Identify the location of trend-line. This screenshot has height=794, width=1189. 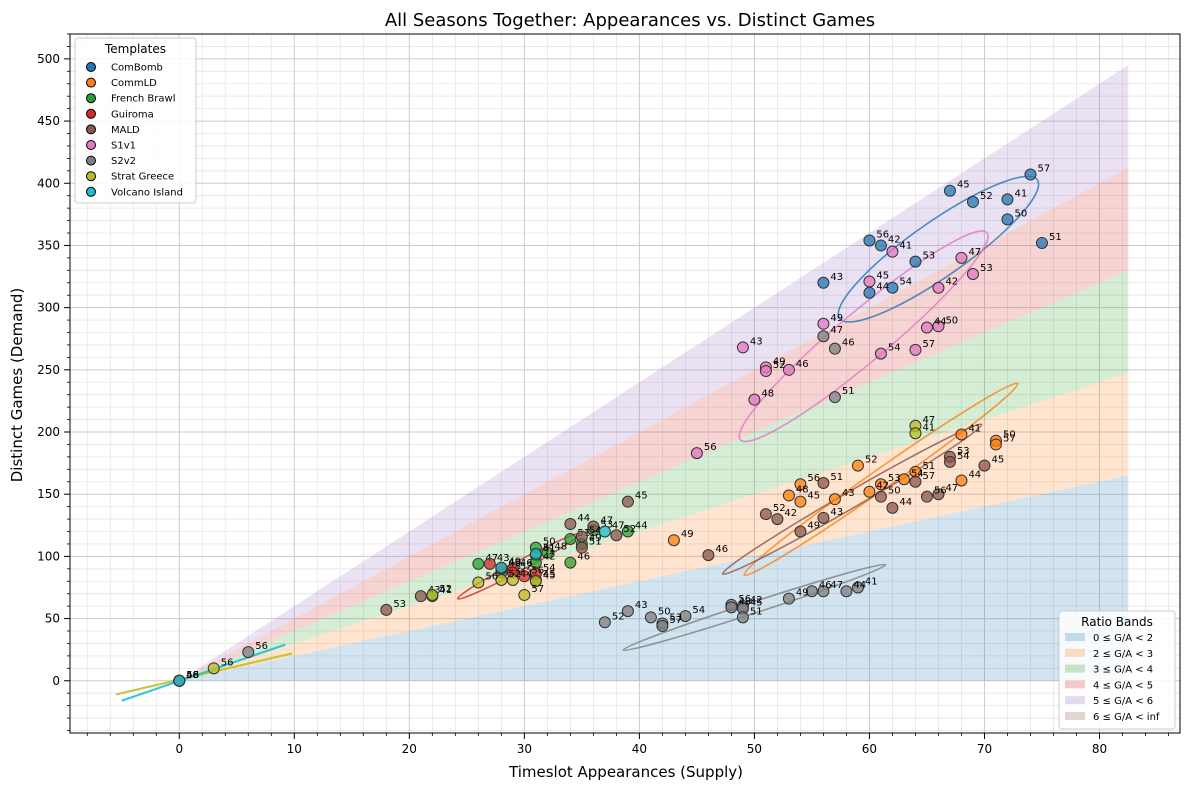
(204, 674).